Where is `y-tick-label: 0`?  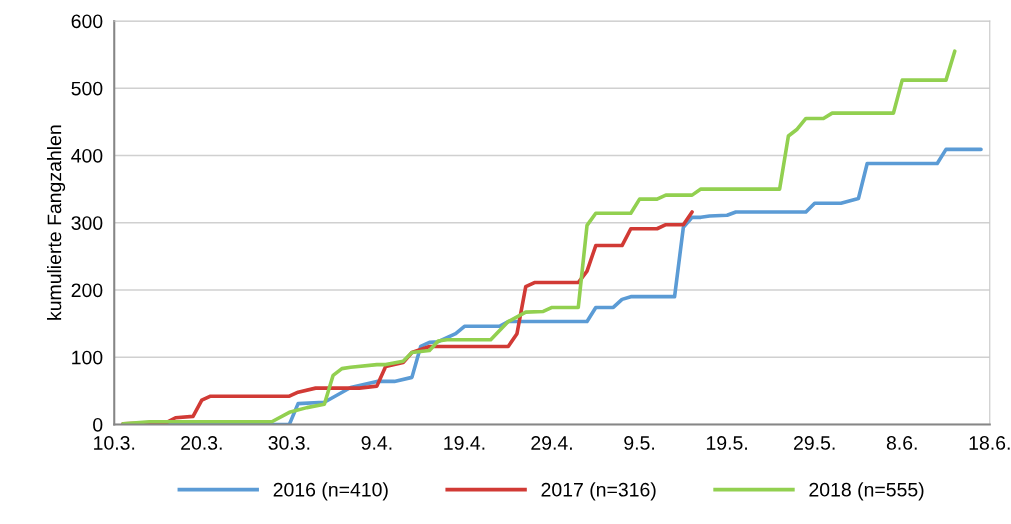 y-tick-label: 0 is located at coordinates (98, 424).